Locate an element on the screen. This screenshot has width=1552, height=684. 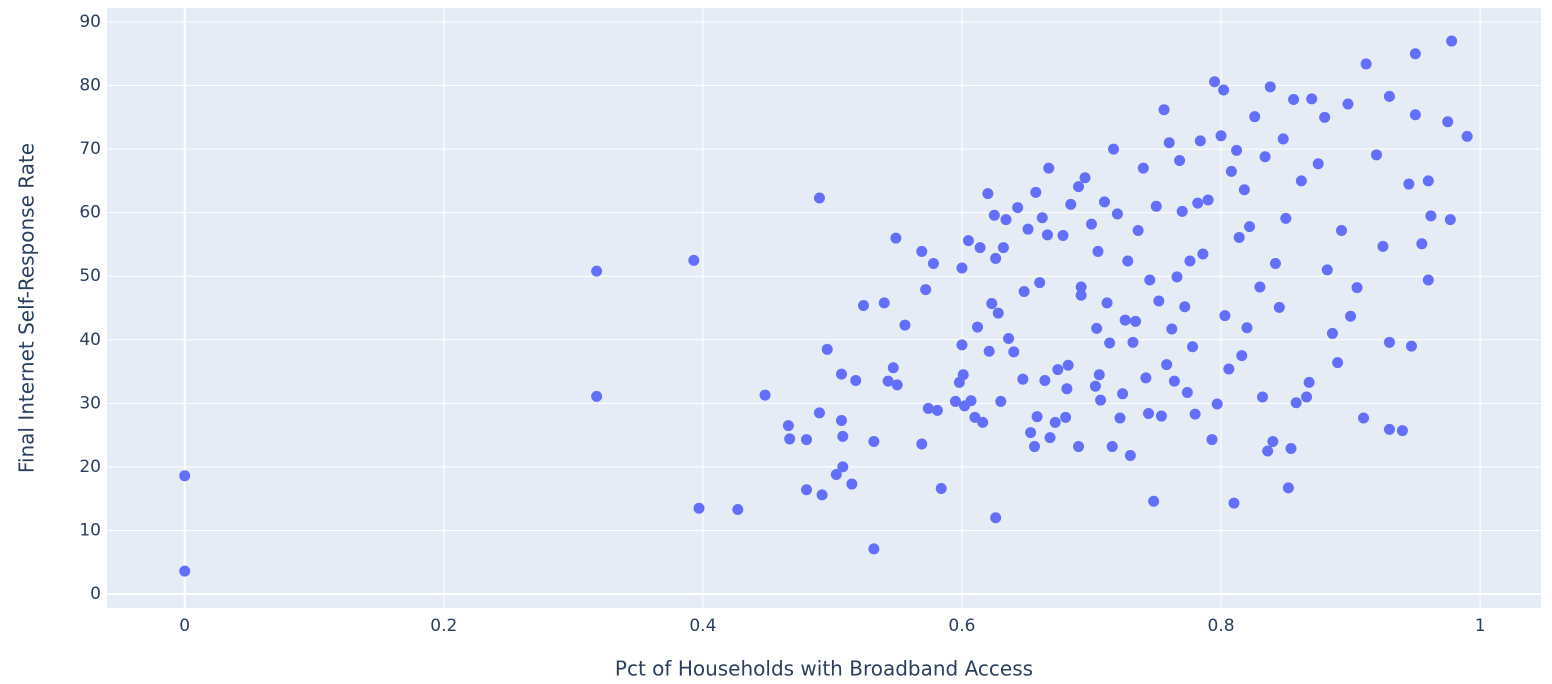
x-axis-title: Pct of Households with Broadband Access is located at coordinates (824, 669).